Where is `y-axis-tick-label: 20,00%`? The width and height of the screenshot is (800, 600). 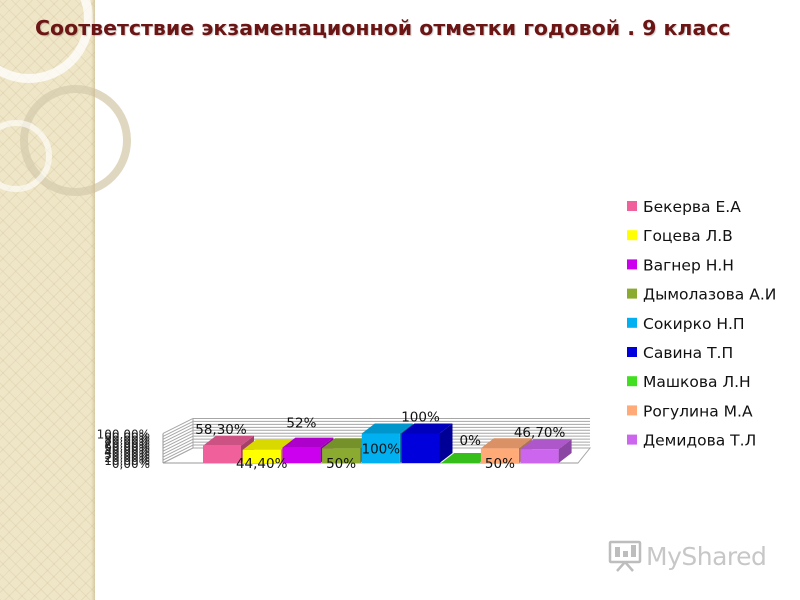 y-axis-tick-label: 20,00% is located at coordinates (127, 458).